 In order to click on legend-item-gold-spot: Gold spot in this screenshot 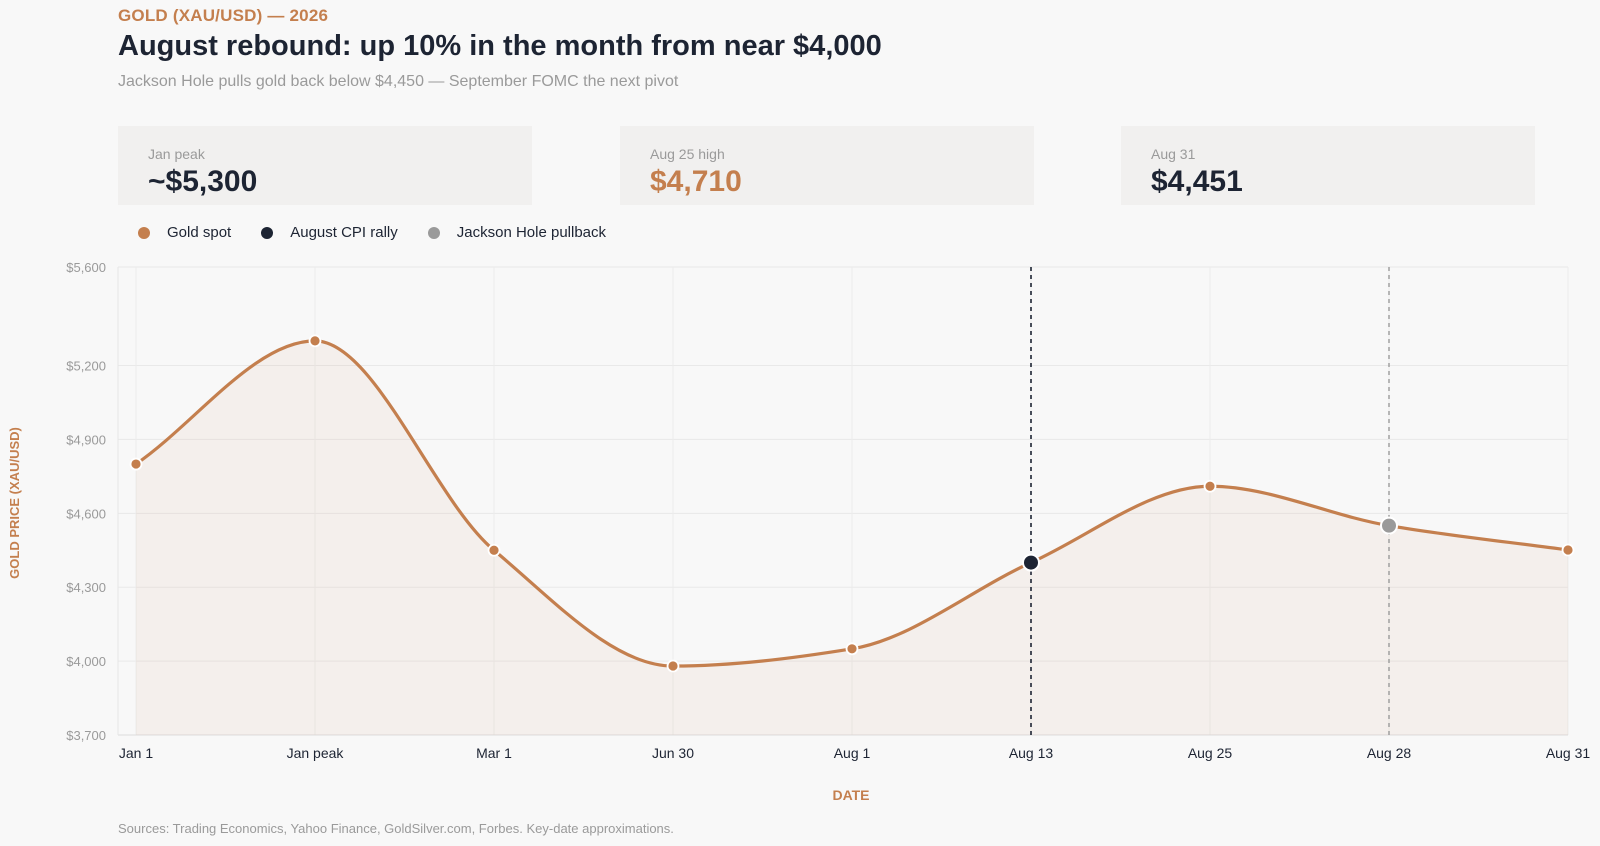, I will do `click(184, 232)`.